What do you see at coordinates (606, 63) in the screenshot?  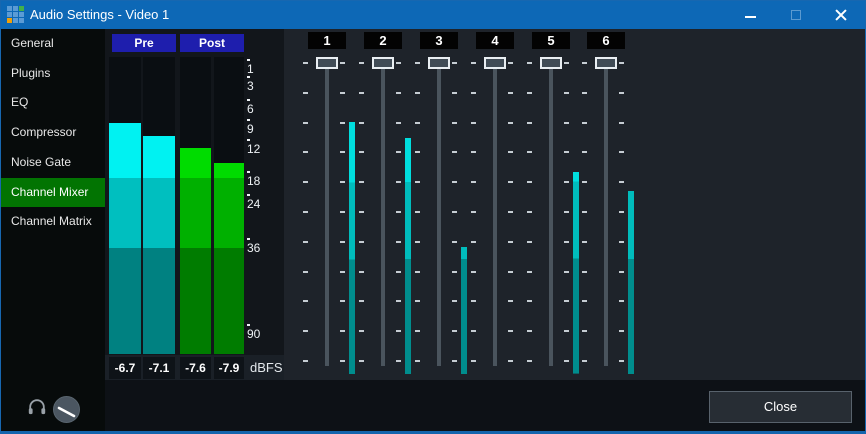 I see `channel-6-slider-handle` at bounding box center [606, 63].